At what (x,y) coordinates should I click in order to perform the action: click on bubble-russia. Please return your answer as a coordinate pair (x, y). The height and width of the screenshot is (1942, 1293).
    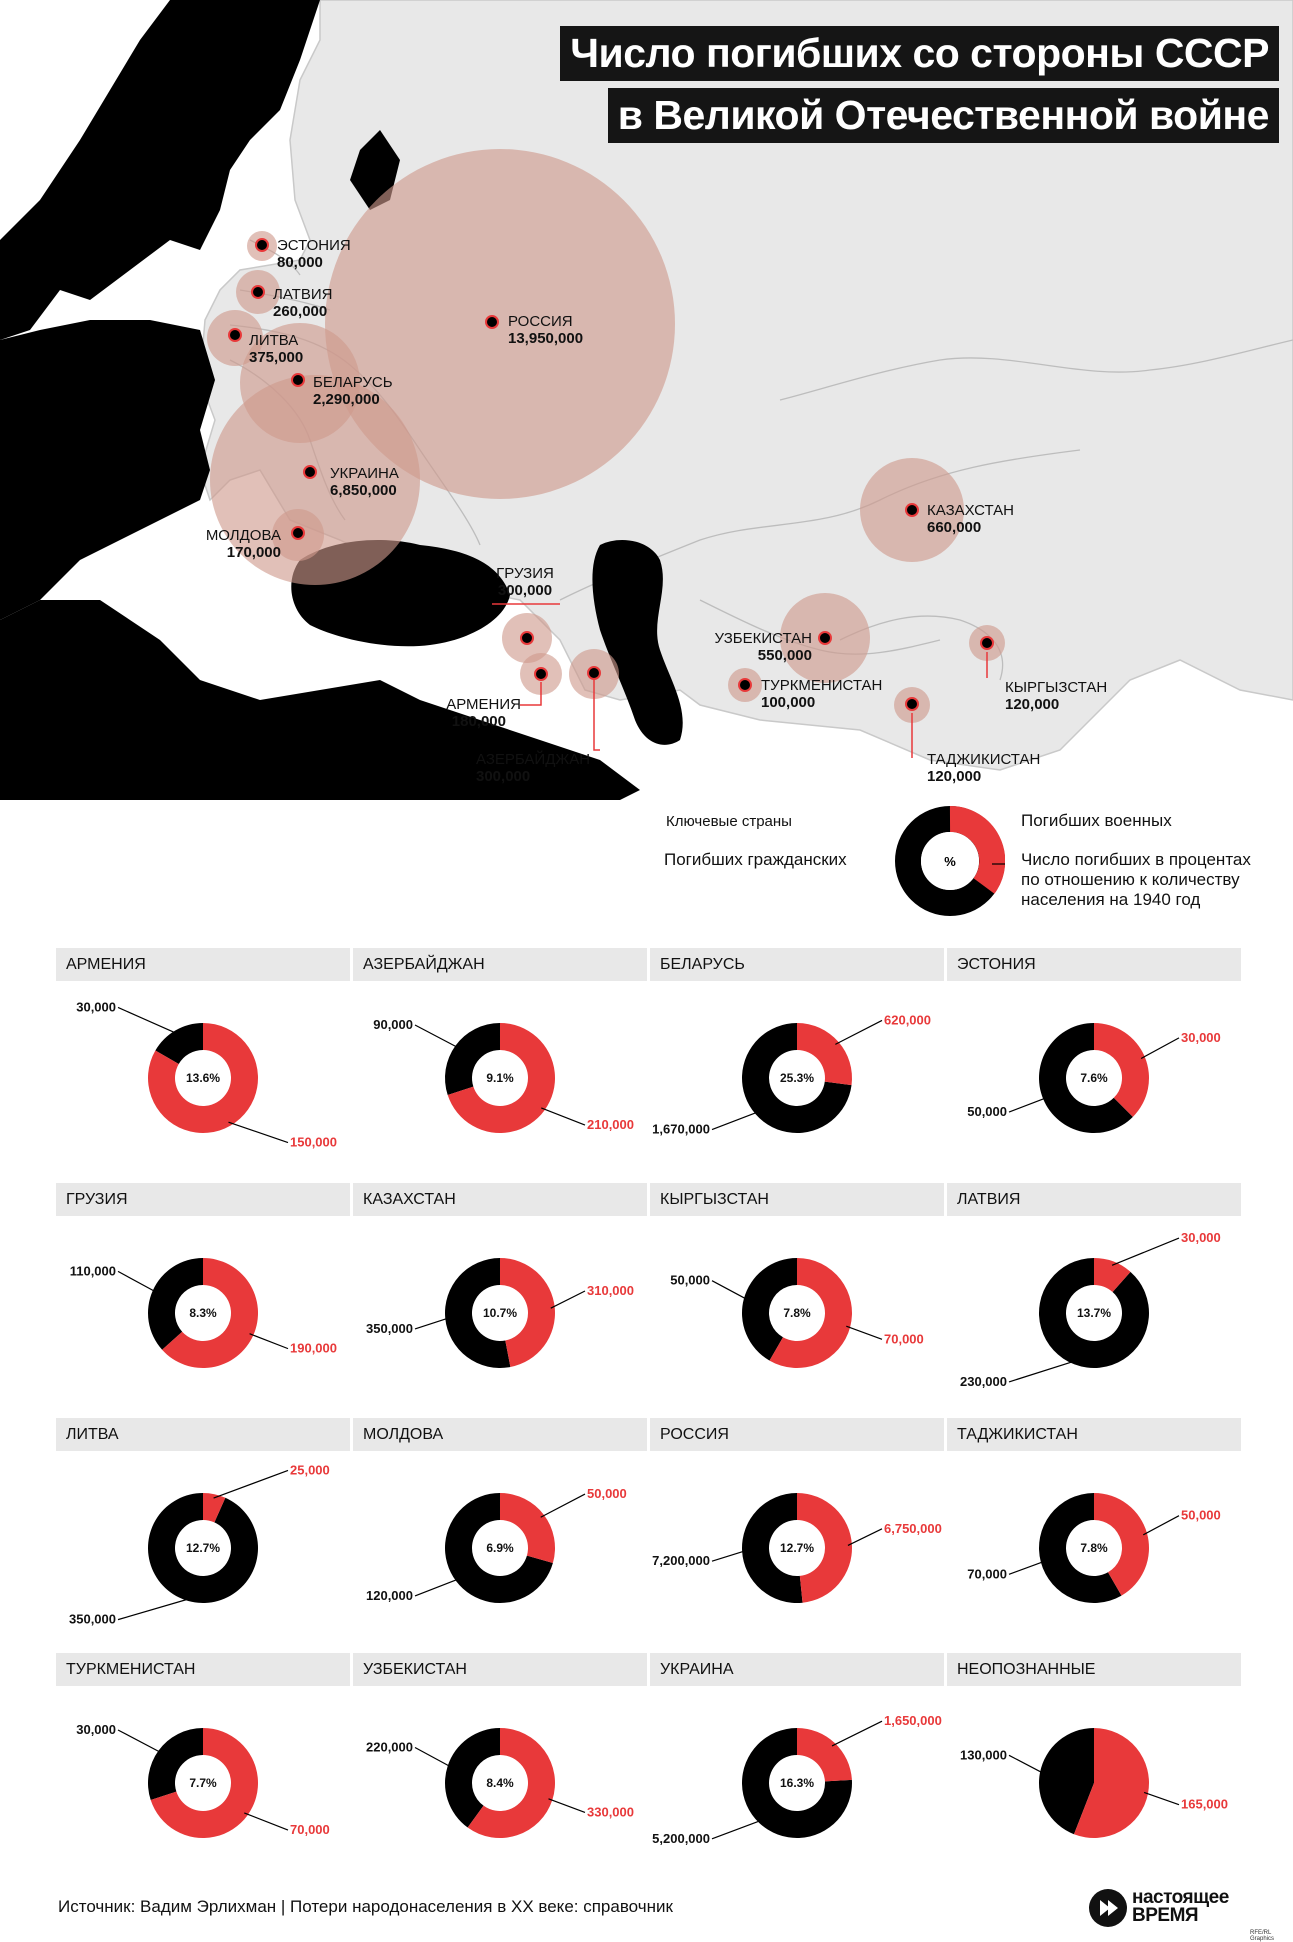
    Looking at the image, I should click on (500, 324).